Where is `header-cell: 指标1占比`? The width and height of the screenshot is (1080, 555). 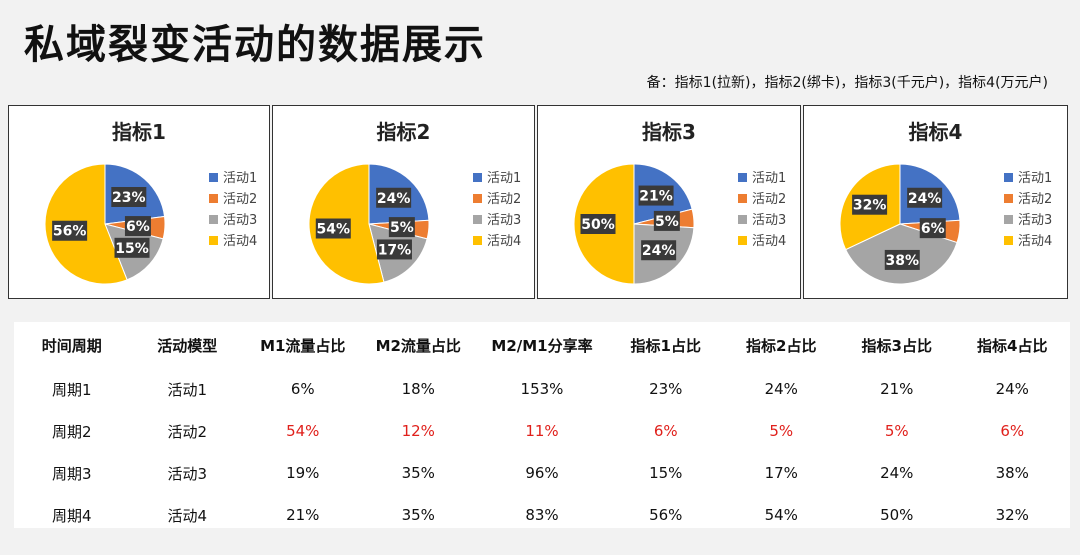
header-cell: 指标1占比 is located at coordinates (665, 345).